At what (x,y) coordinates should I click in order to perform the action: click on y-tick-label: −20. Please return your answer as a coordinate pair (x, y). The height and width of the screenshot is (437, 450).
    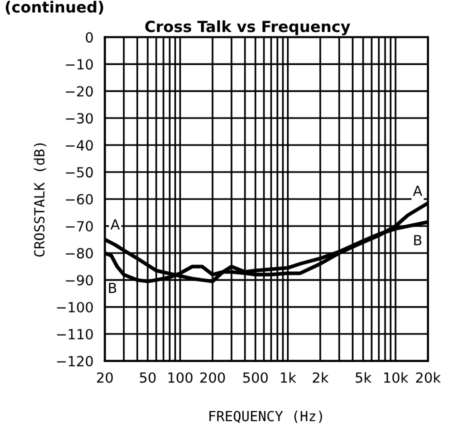
    Looking at the image, I should click on (79, 91).